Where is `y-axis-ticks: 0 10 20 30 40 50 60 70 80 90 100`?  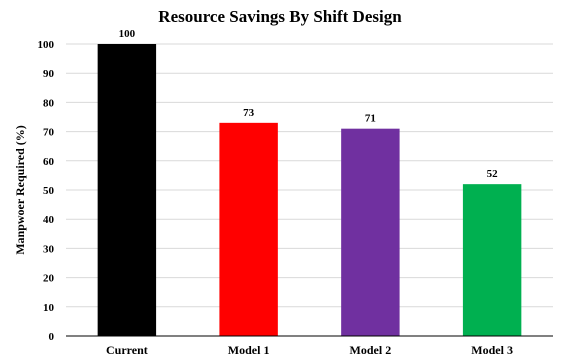
y-axis-ticks: 0 10 20 30 40 50 60 70 80 90 100 is located at coordinates (46, 191).